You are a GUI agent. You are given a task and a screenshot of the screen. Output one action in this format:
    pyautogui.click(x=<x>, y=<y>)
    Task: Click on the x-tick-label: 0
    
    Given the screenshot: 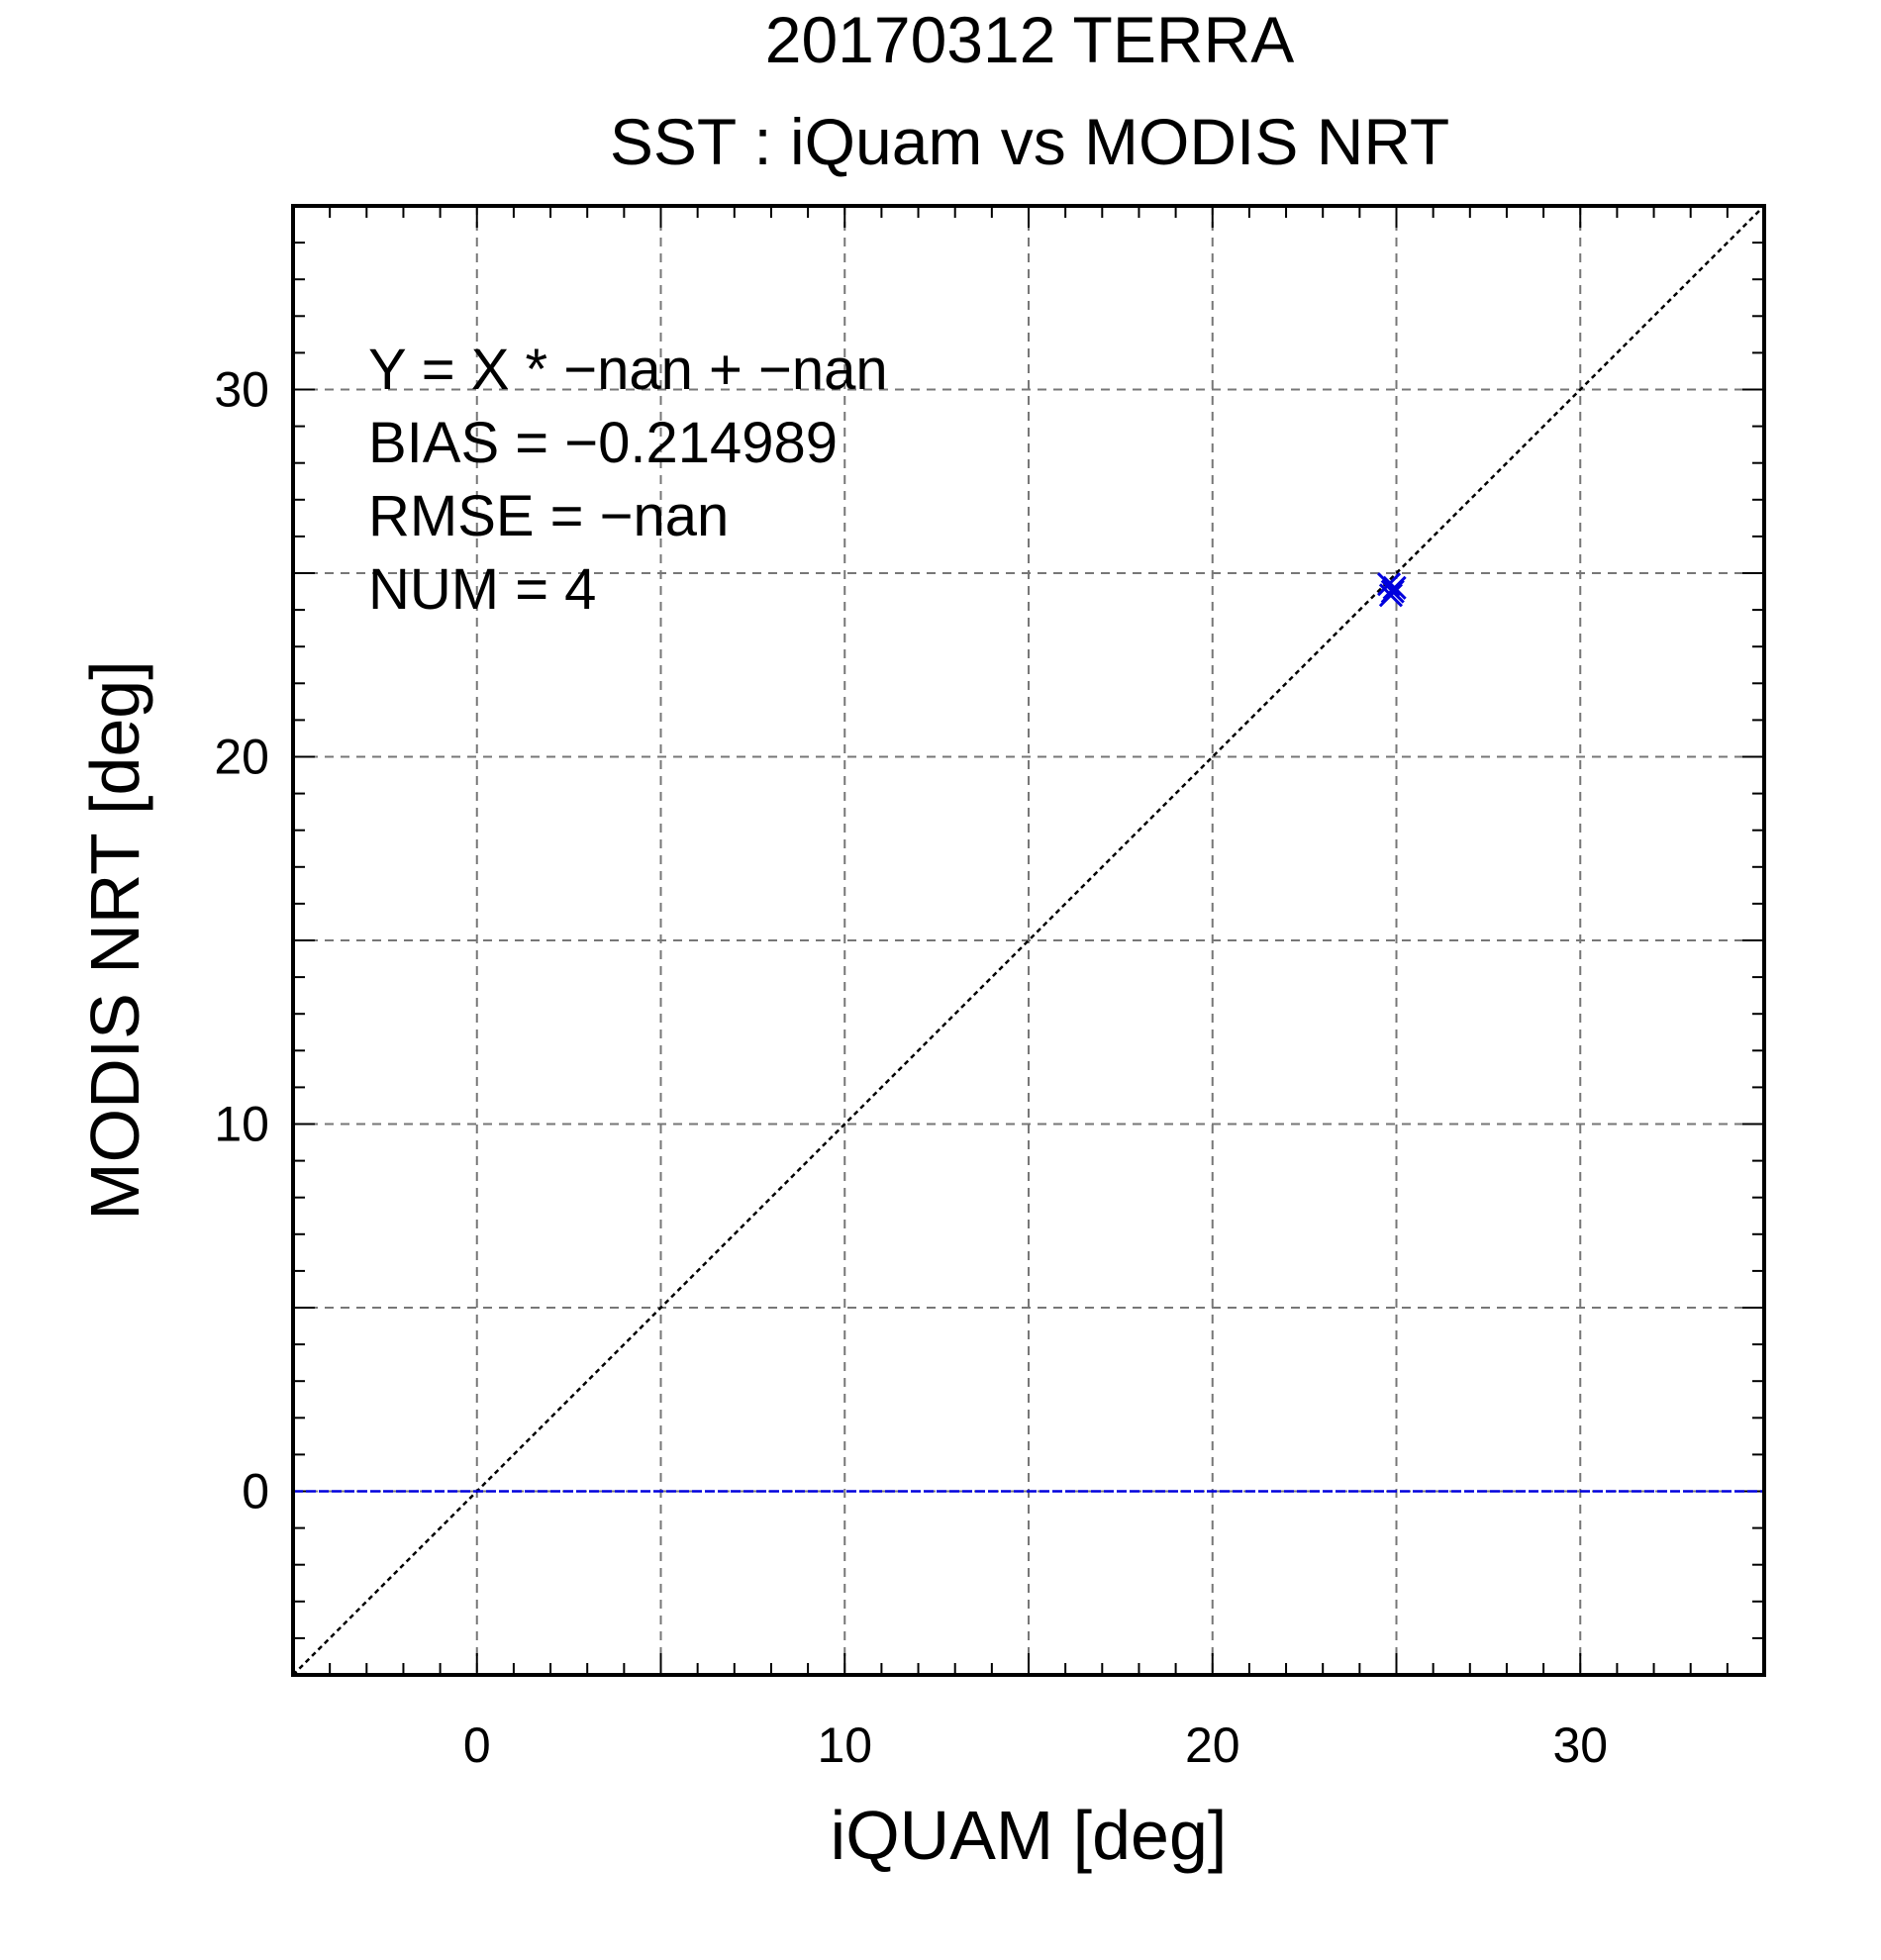 What is the action you would take?
    pyautogui.click(x=477, y=1745)
    